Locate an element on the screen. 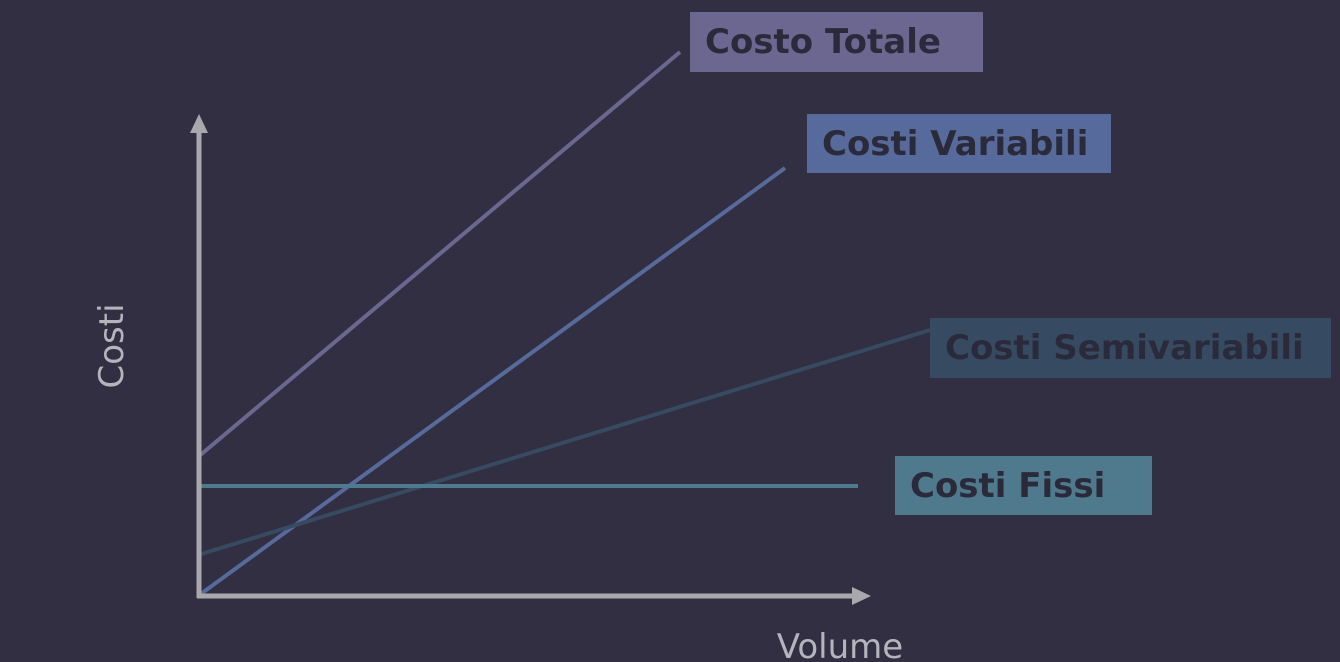 The image size is (1340, 662). label-costi-semivariabili: Costi Semivariabili is located at coordinates (1130, 348).